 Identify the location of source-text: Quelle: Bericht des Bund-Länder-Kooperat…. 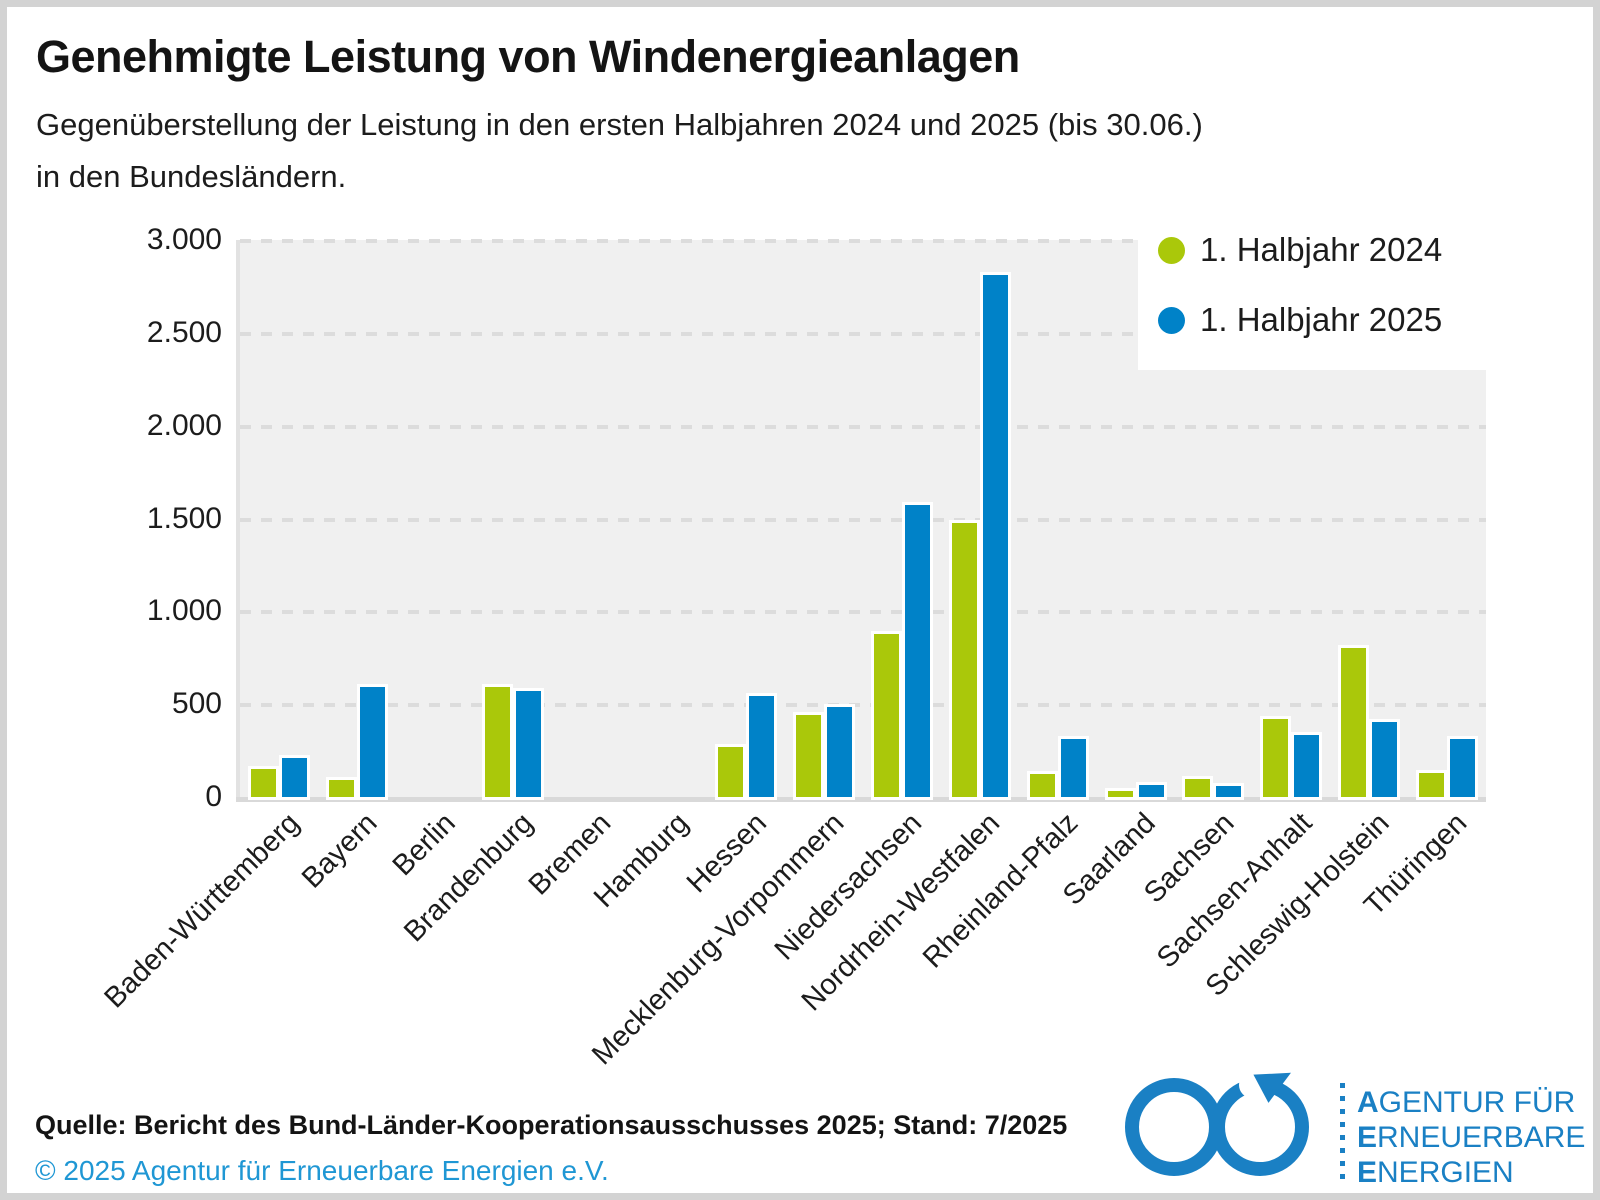
(551, 1125).